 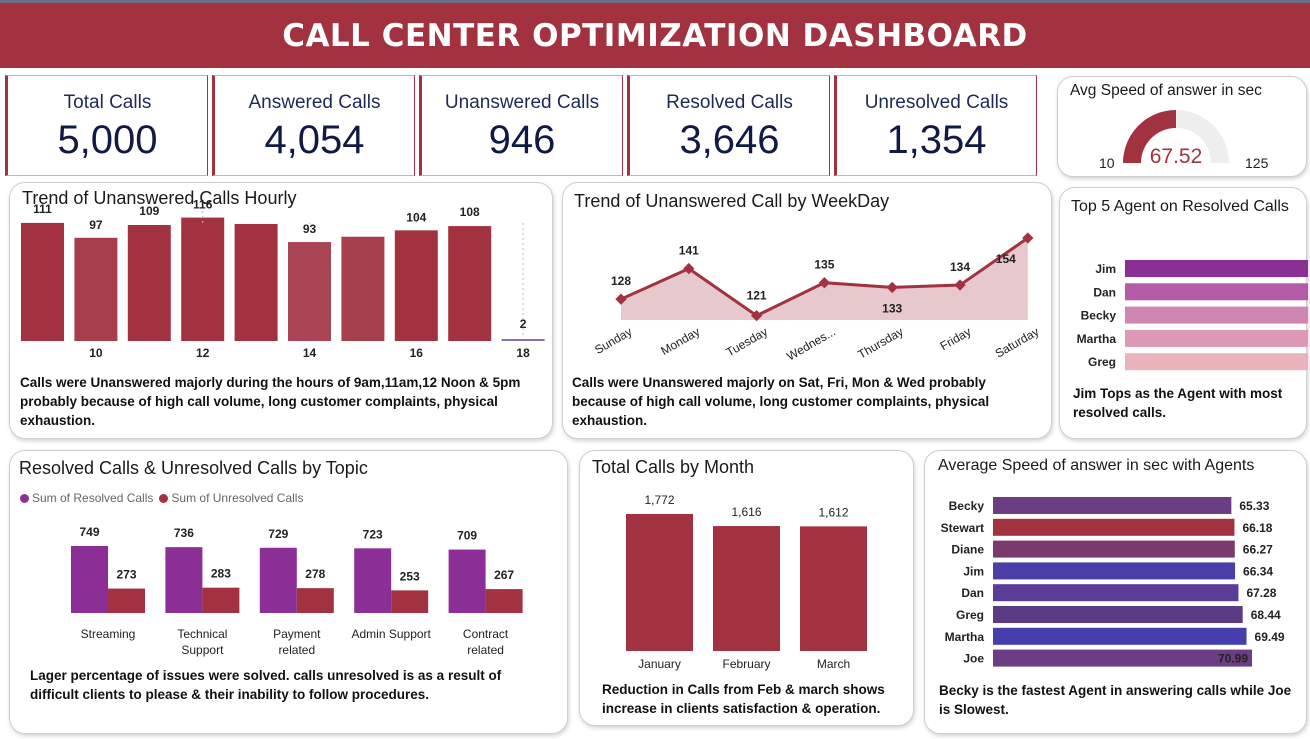 What do you see at coordinates (746, 512) in the screenshot?
I see `month-data-label: 1,616` at bounding box center [746, 512].